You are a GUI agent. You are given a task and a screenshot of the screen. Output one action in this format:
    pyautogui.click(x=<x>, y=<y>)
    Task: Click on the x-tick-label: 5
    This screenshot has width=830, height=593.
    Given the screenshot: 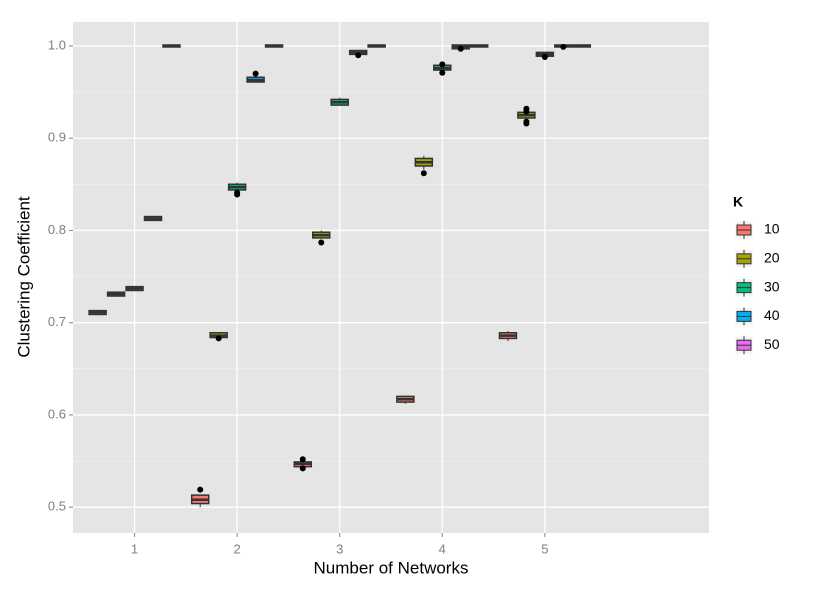 What is the action you would take?
    pyautogui.click(x=544, y=548)
    